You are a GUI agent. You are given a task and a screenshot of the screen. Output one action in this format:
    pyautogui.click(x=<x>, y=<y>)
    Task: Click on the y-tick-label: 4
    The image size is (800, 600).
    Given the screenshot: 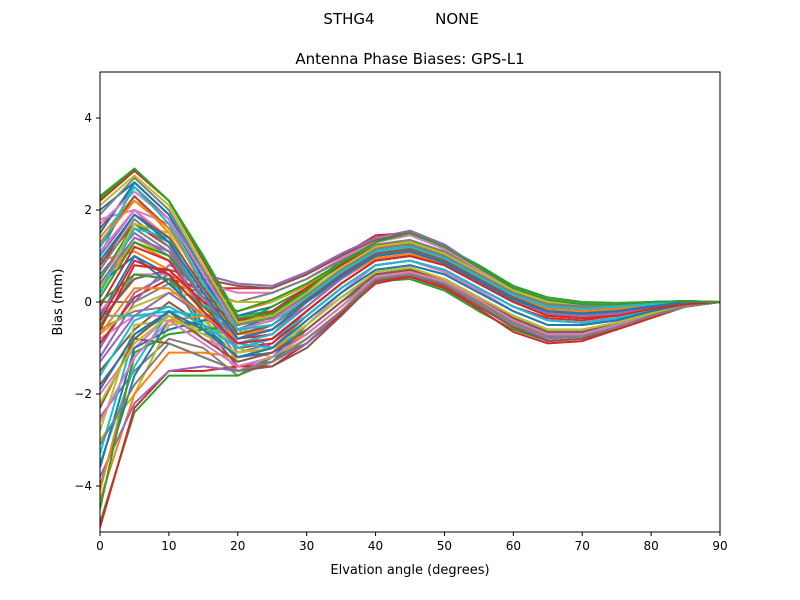 What is the action you would take?
    pyautogui.click(x=88, y=118)
    